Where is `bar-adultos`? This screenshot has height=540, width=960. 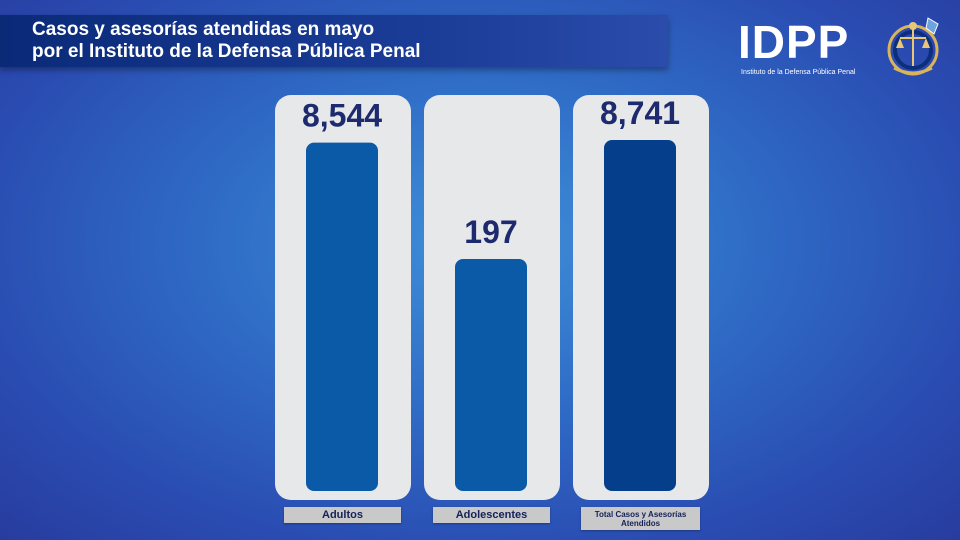
bar-adultos is located at coordinates (342, 317).